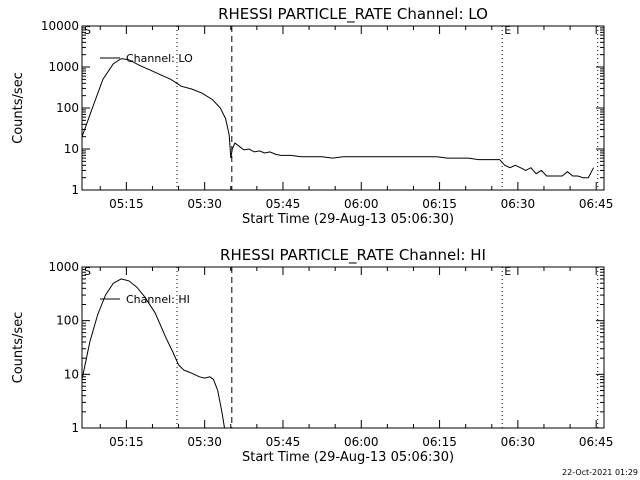  What do you see at coordinates (153, 353) in the screenshot?
I see `series-line-channel-hi` at bounding box center [153, 353].